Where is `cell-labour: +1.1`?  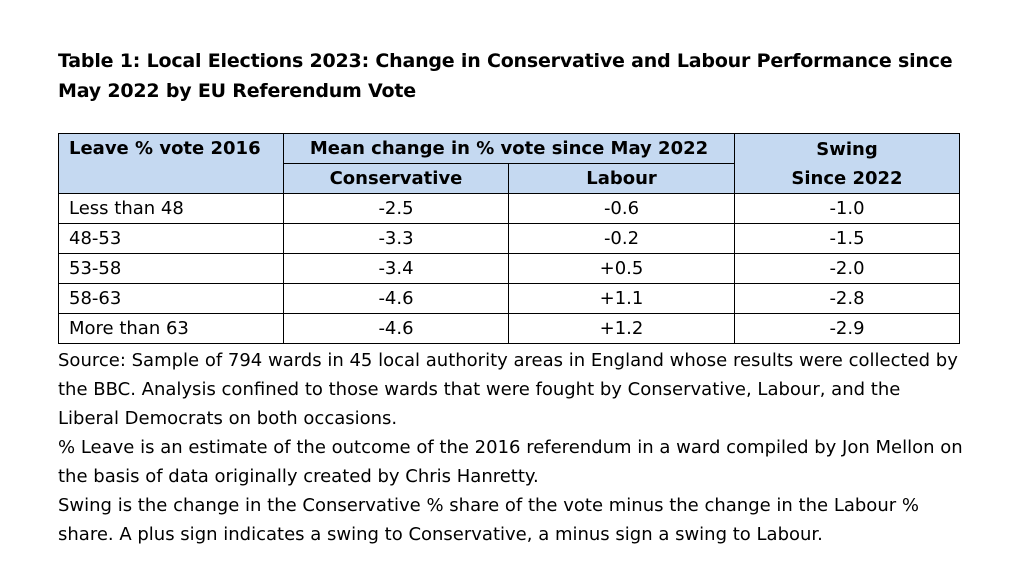 cell-labour: +1.1 is located at coordinates (621, 298).